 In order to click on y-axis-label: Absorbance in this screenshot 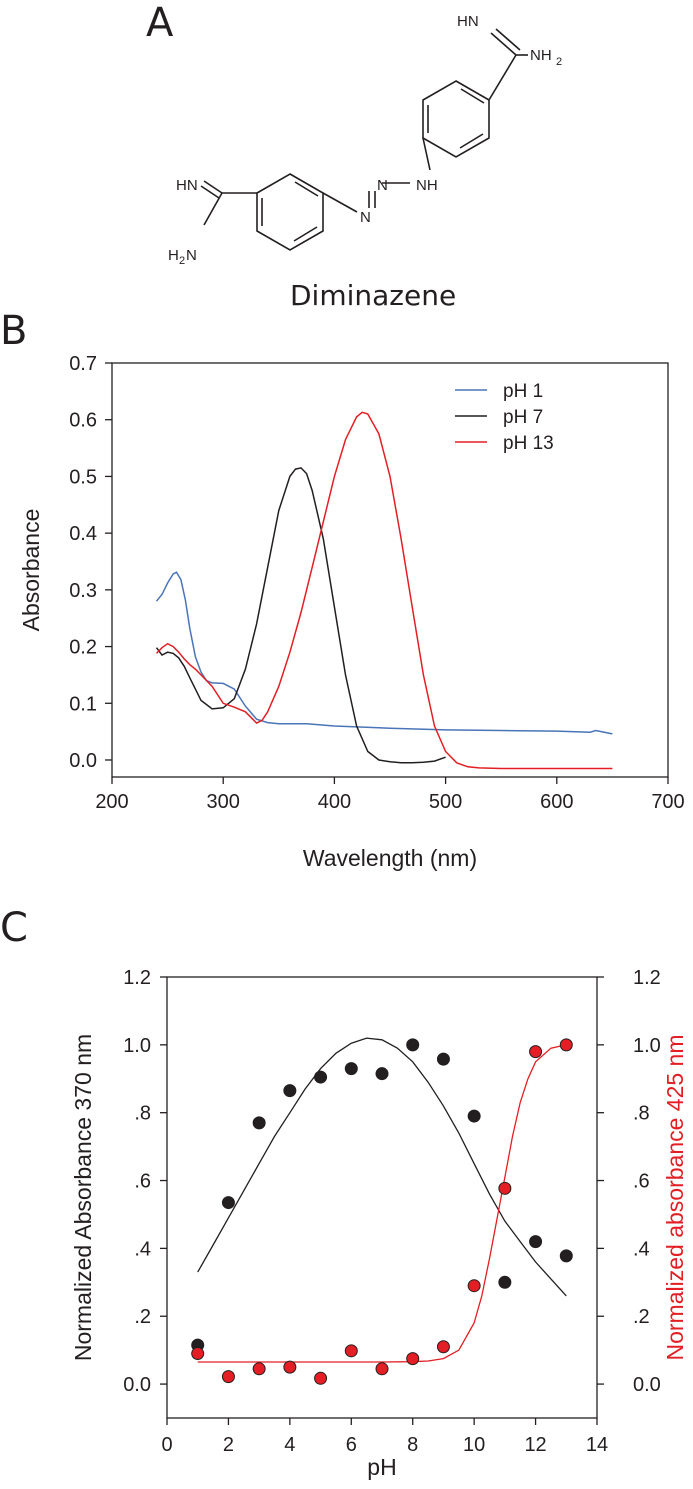, I will do `click(31, 570)`.